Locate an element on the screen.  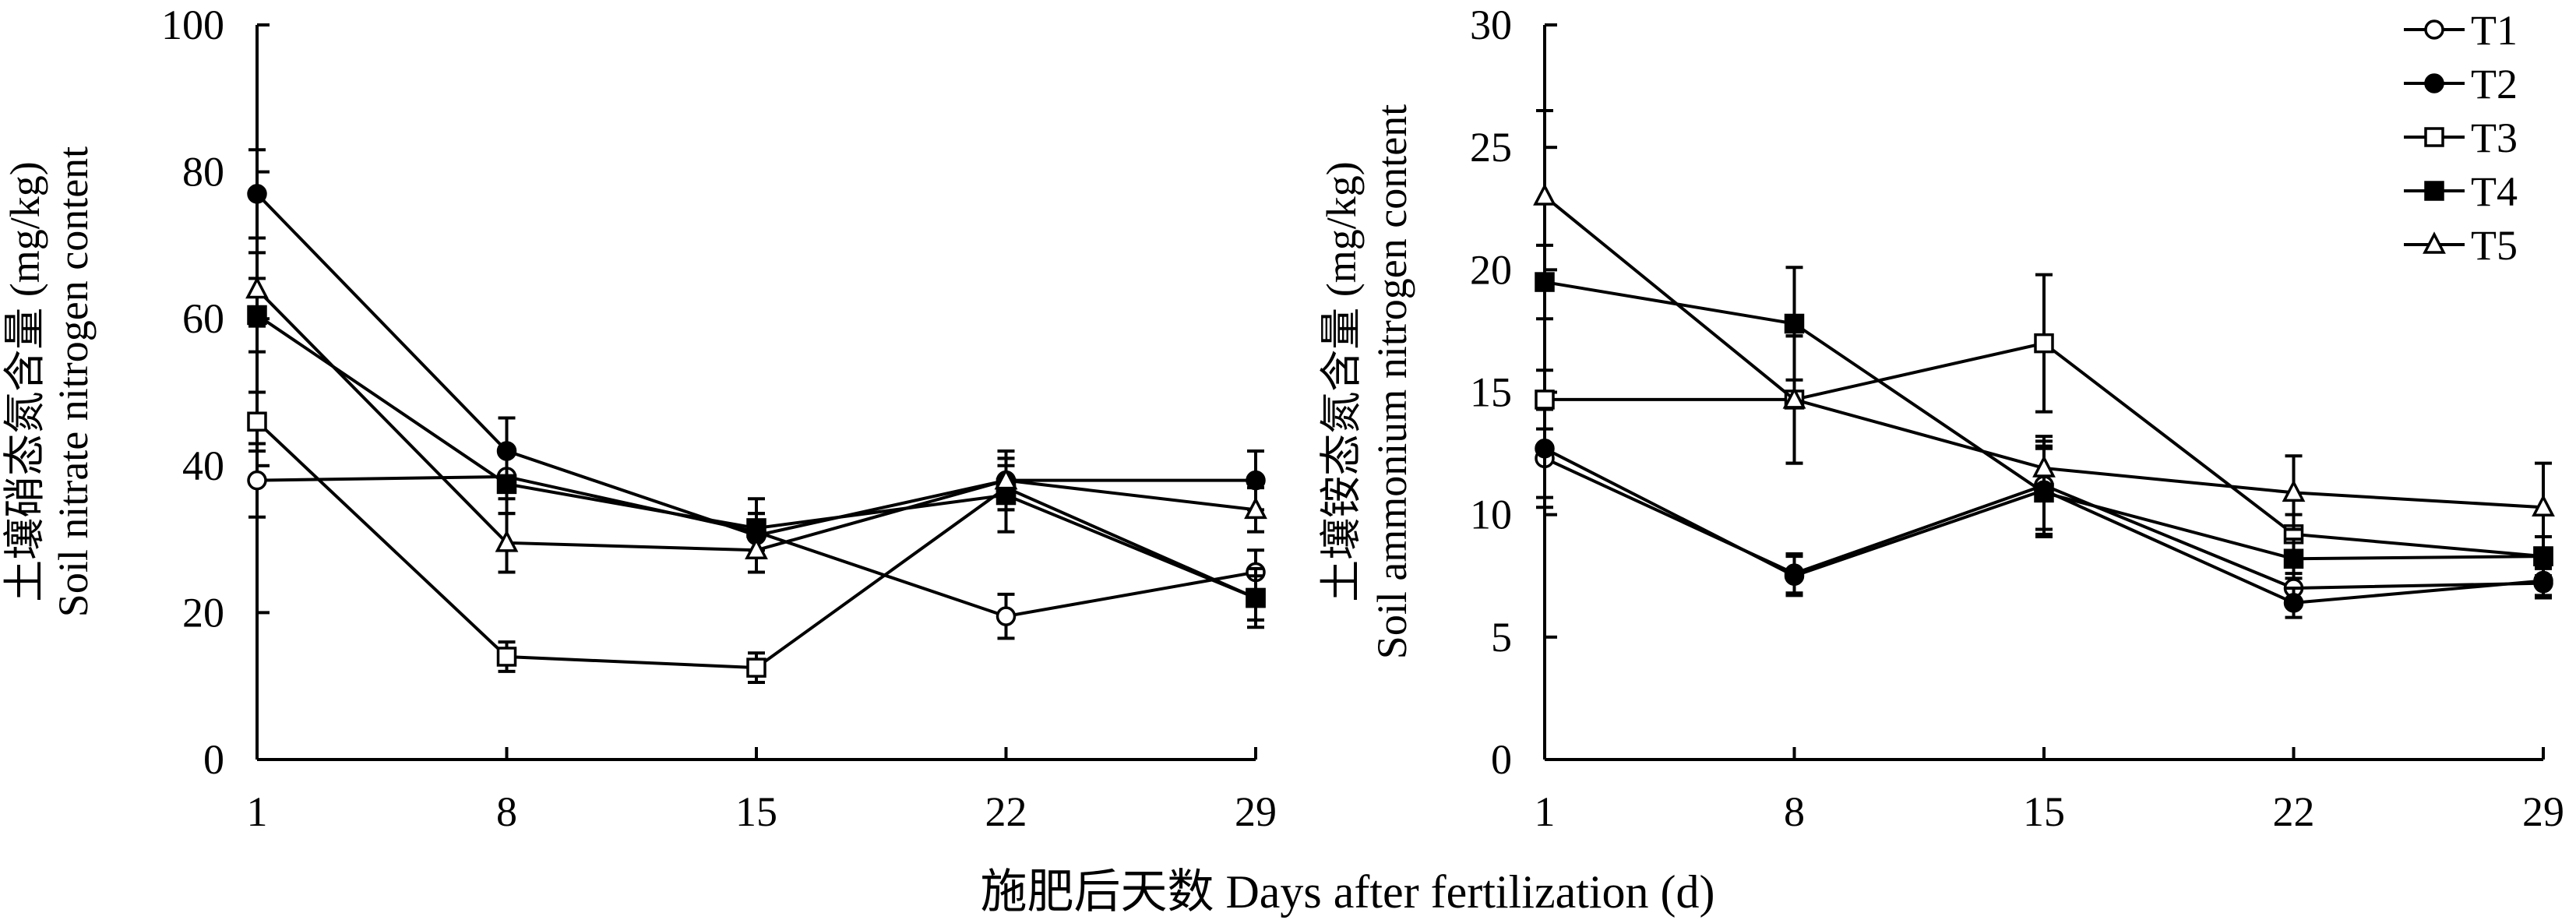
nitrate-x-tick-label: 1 is located at coordinates (257, 811).